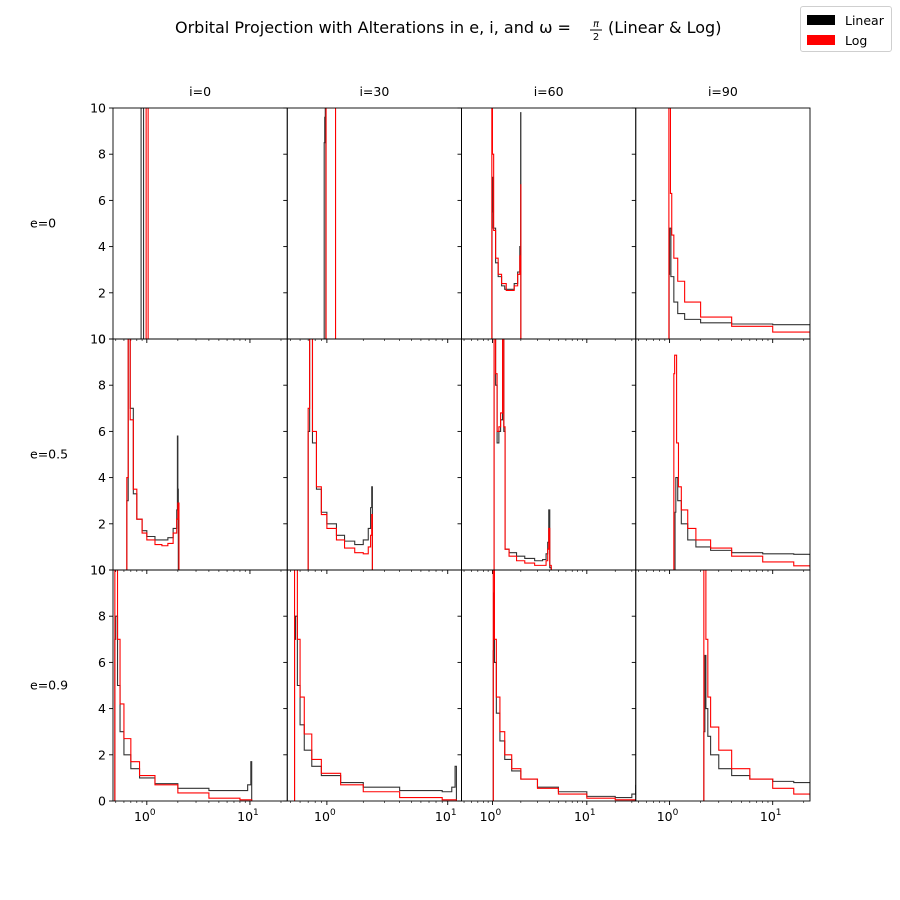  What do you see at coordinates (564, 696) in the screenshot?
I see `series-linear-r2-c2` at bounding box center [564, 696].